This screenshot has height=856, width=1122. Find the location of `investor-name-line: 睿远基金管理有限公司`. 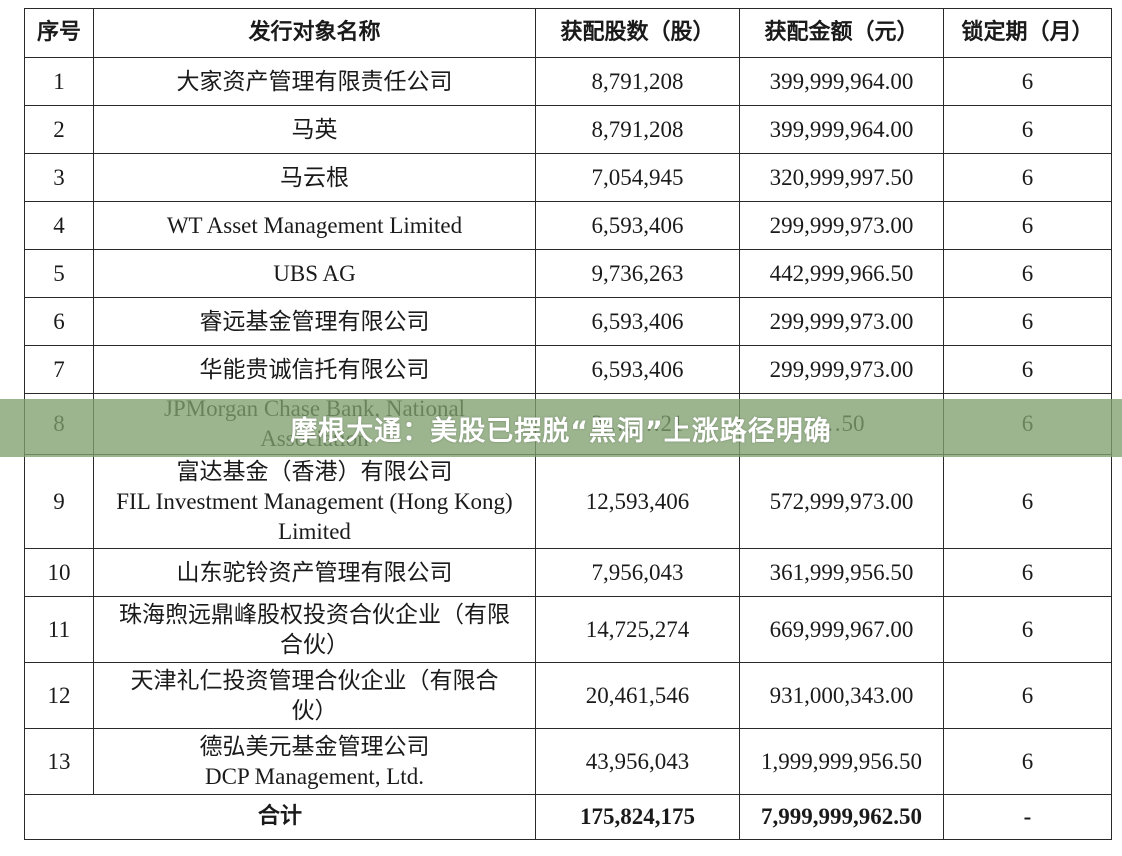

investor-name-line: 睿远基金管理有限公司 is located at coordinates (314, 321).